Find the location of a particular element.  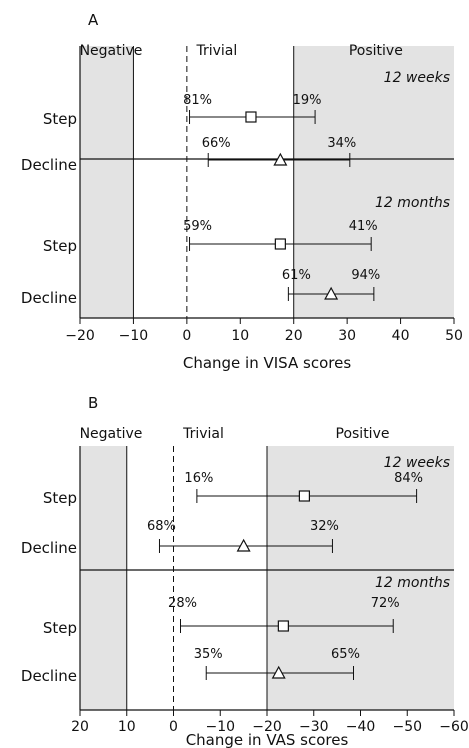

pct-label-right: 41% is located at coordinates (363, 226).